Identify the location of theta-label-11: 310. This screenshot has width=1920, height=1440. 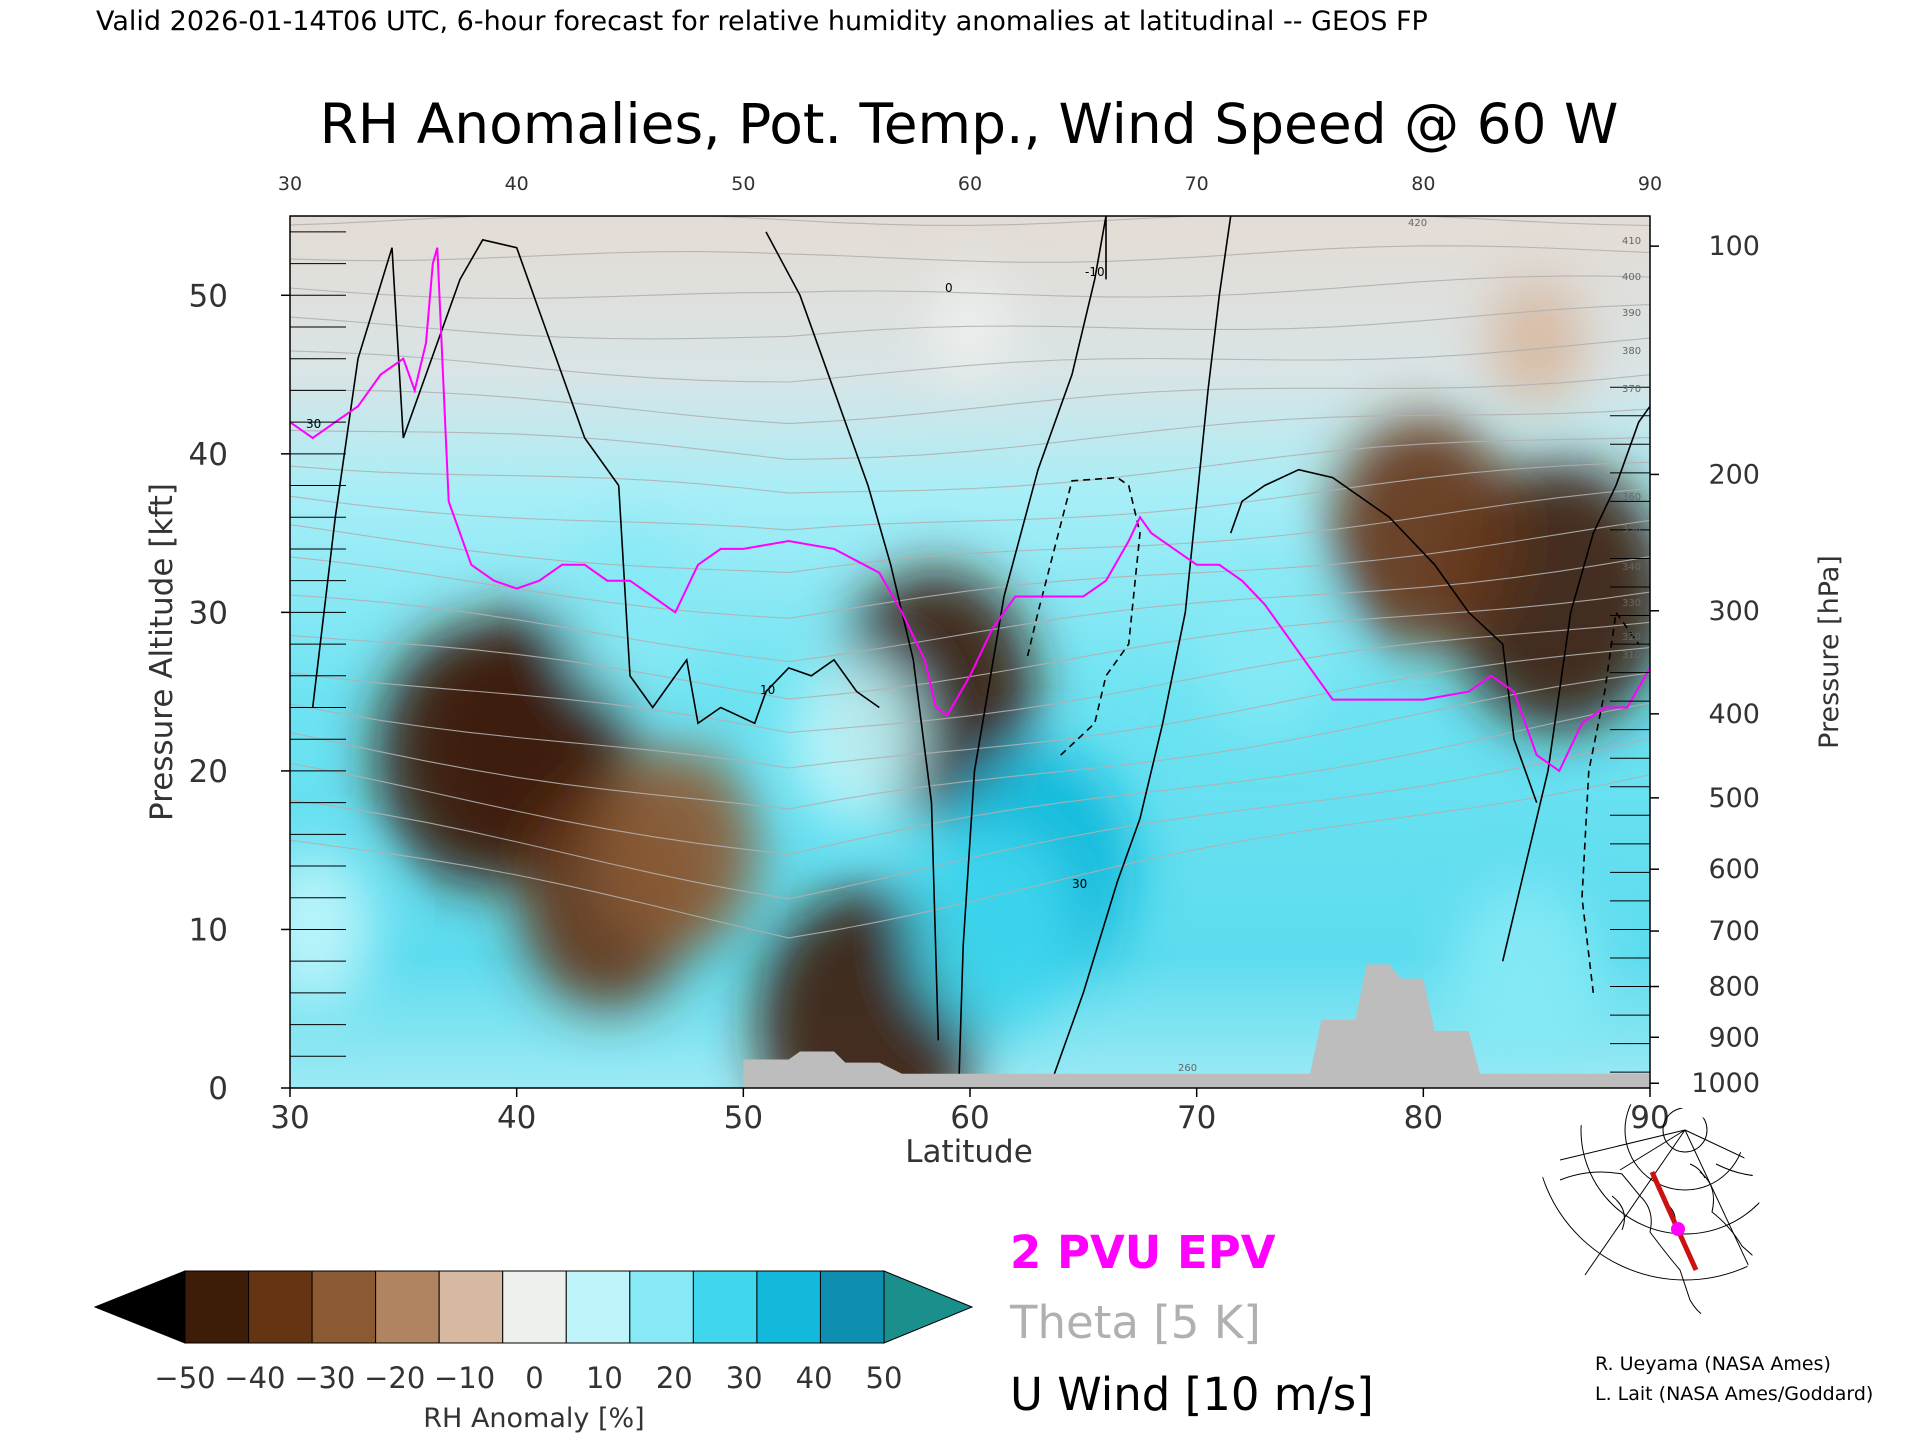
(1631, 655).